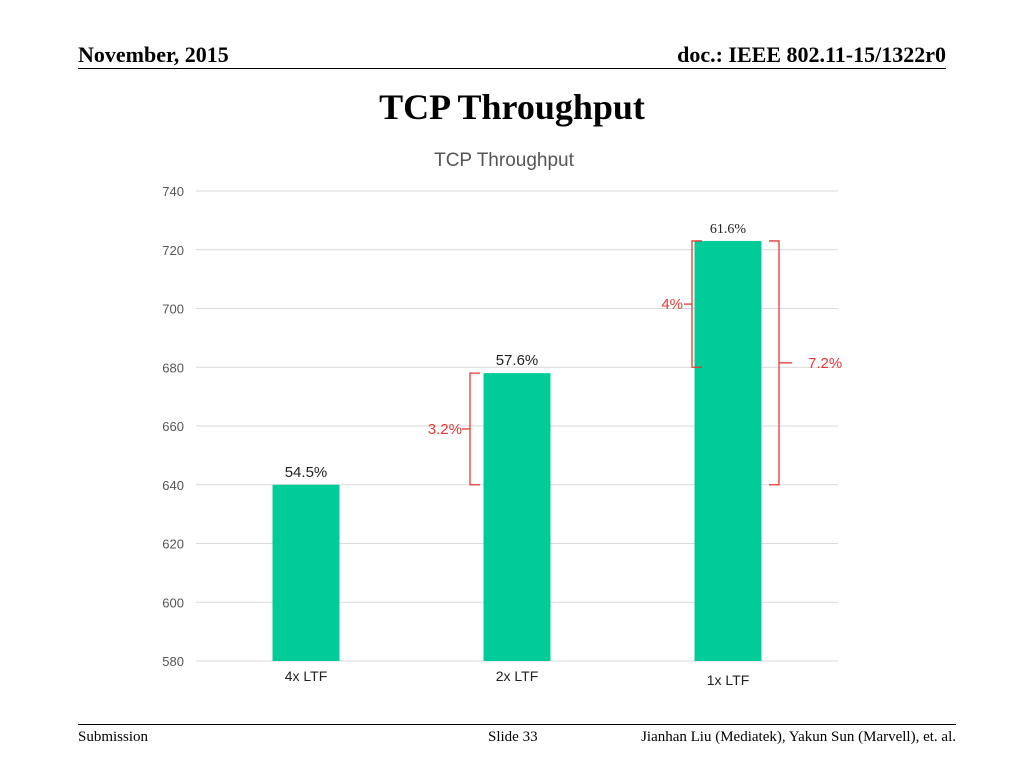 Image resolution: width=1024 pixels, height=768 pixels. Describe the element at coordinates (173, 250) in the screenshot. I see `y-tick-label: 720` at that location.